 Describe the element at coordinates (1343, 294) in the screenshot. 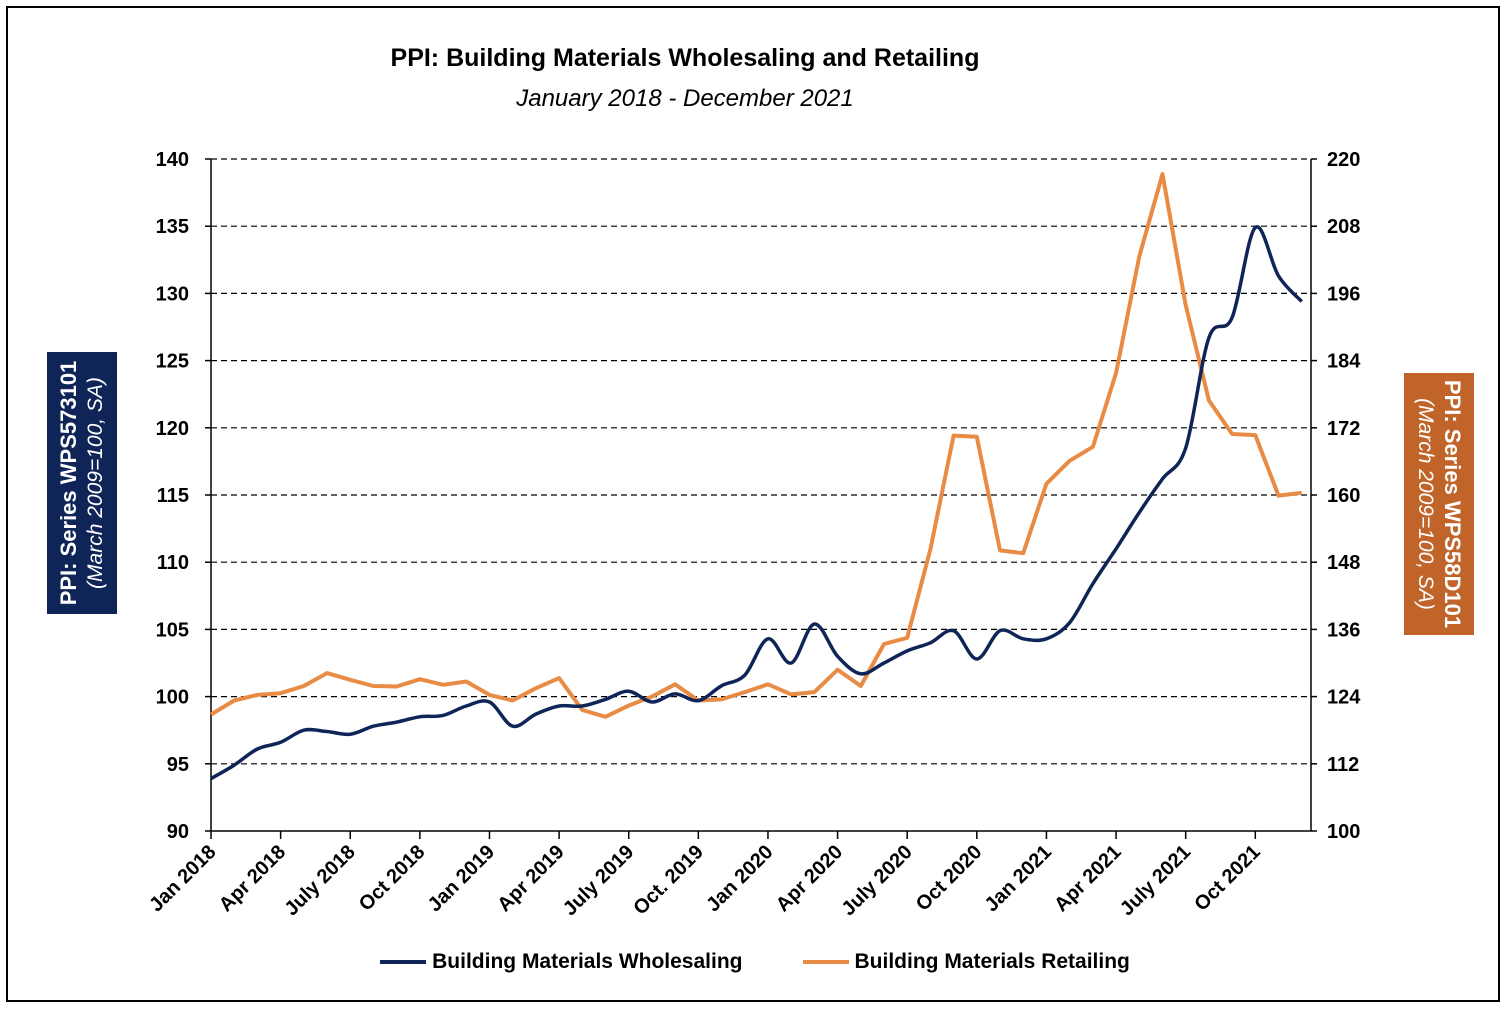

I see `y-right-tick-label: 196` at that location.